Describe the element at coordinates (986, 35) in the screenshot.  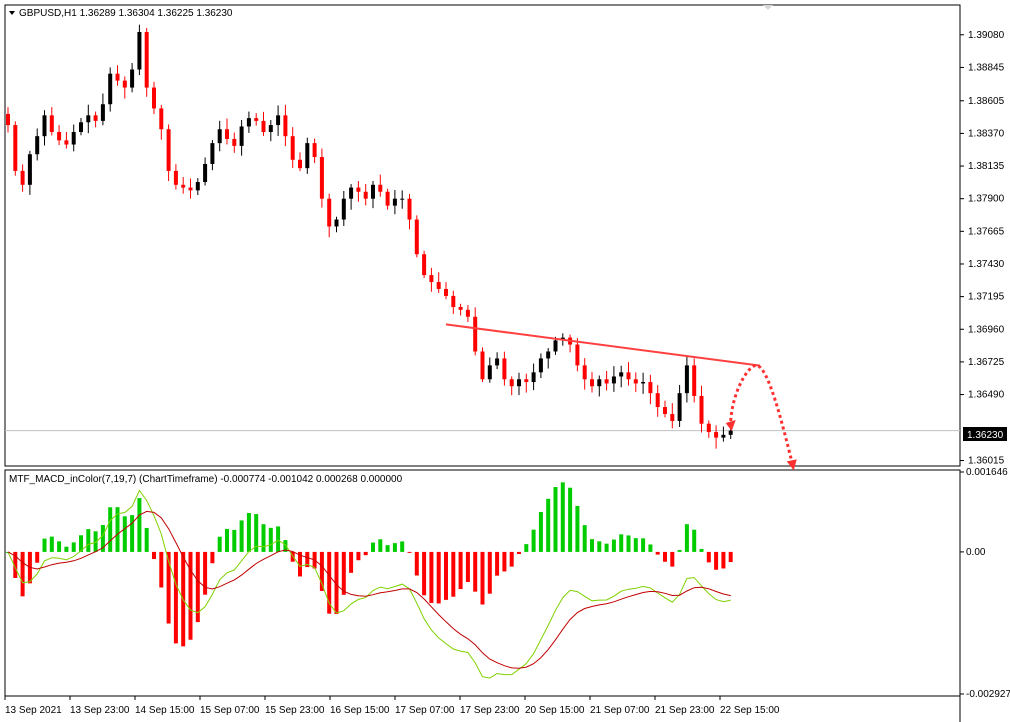
I see `price-tick-label: 1.39080` at that location.